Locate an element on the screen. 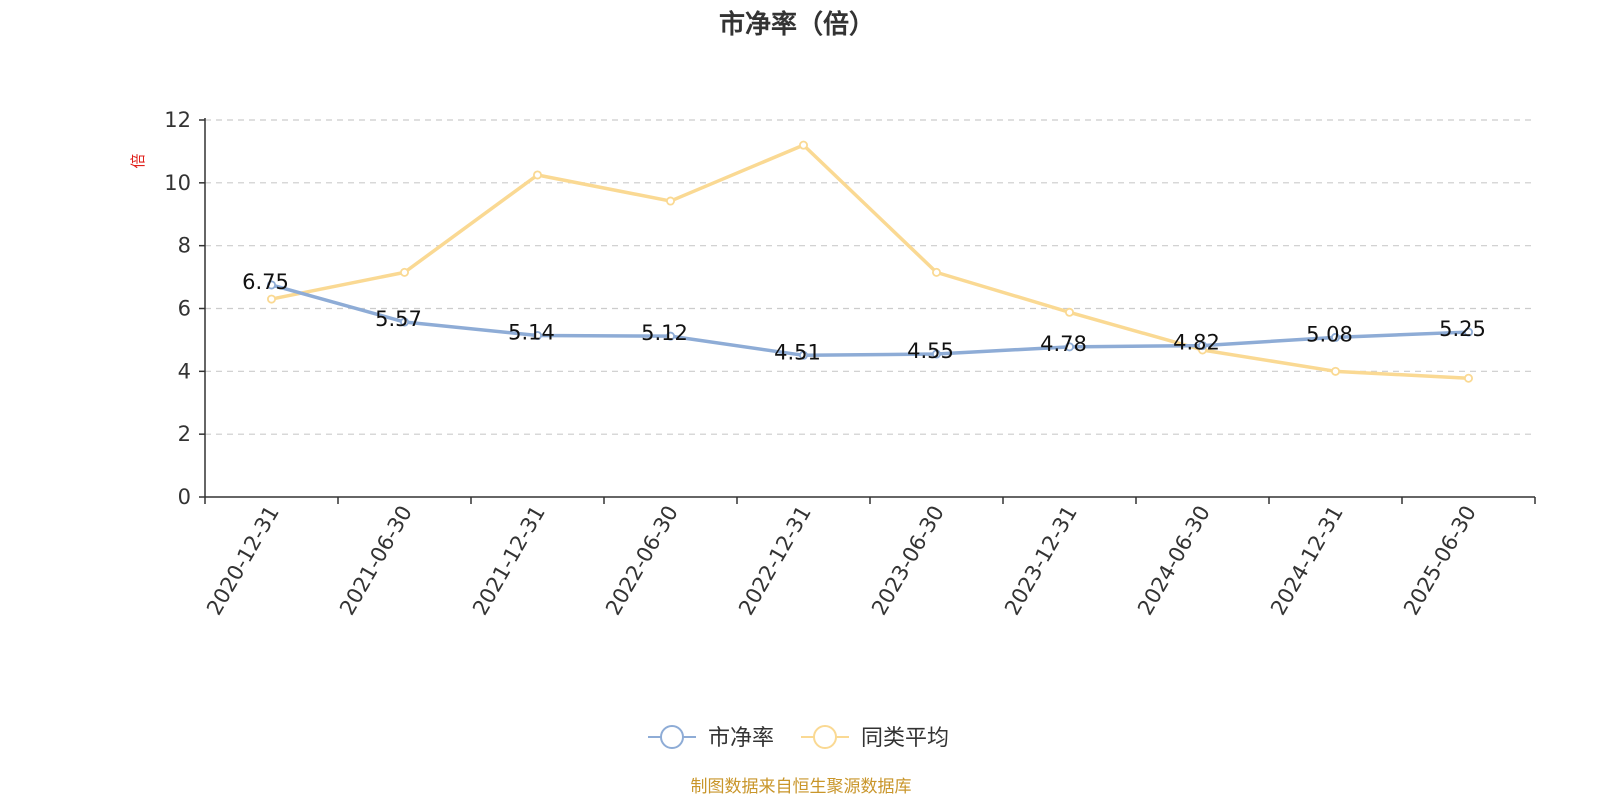 The image size is (1600, 800). data-label: 6.75 is located at coordinates (265, 282).